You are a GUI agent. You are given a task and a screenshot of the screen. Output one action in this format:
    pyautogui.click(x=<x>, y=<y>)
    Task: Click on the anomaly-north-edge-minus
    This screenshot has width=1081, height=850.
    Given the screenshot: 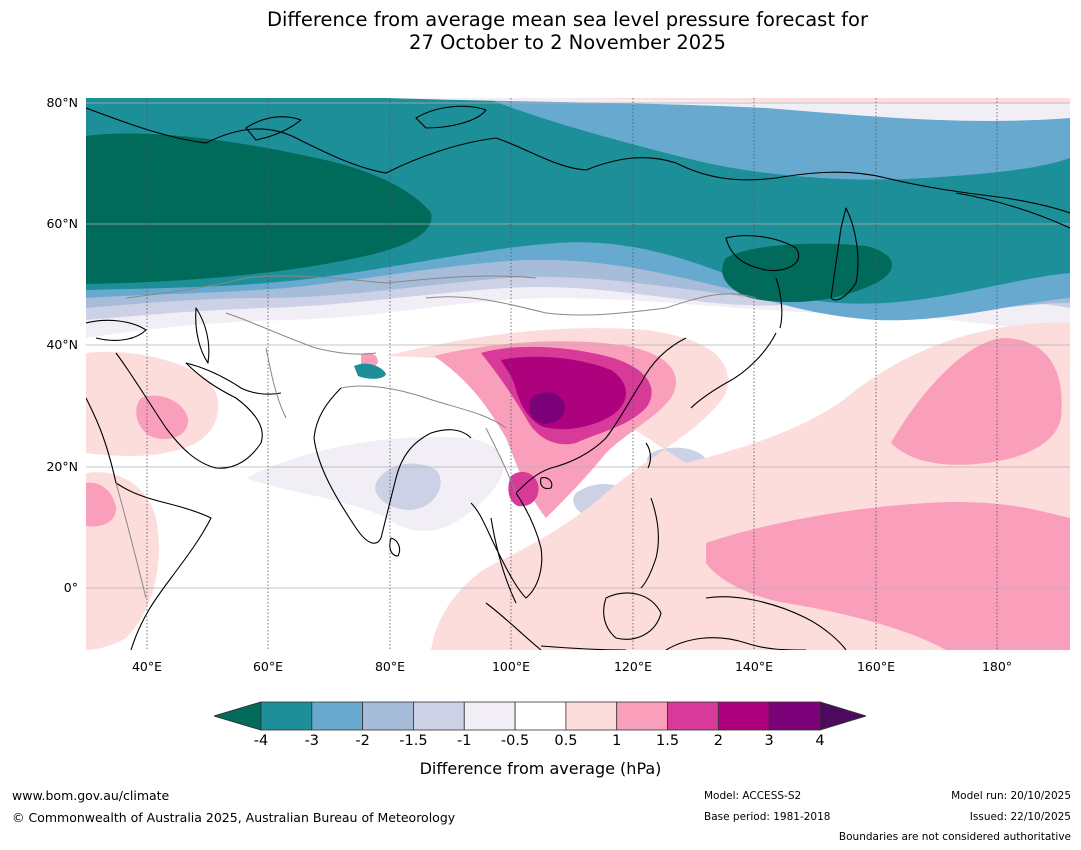 What is the action you would take?
    pyautogui.click(x=728, y=109)
    